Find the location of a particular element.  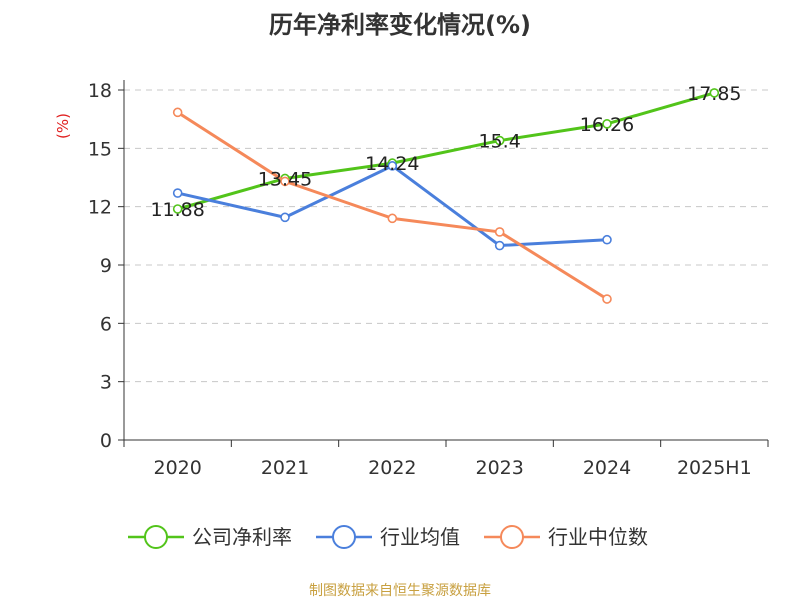

data-label: 13.45 is located at coordinates (285, 179).